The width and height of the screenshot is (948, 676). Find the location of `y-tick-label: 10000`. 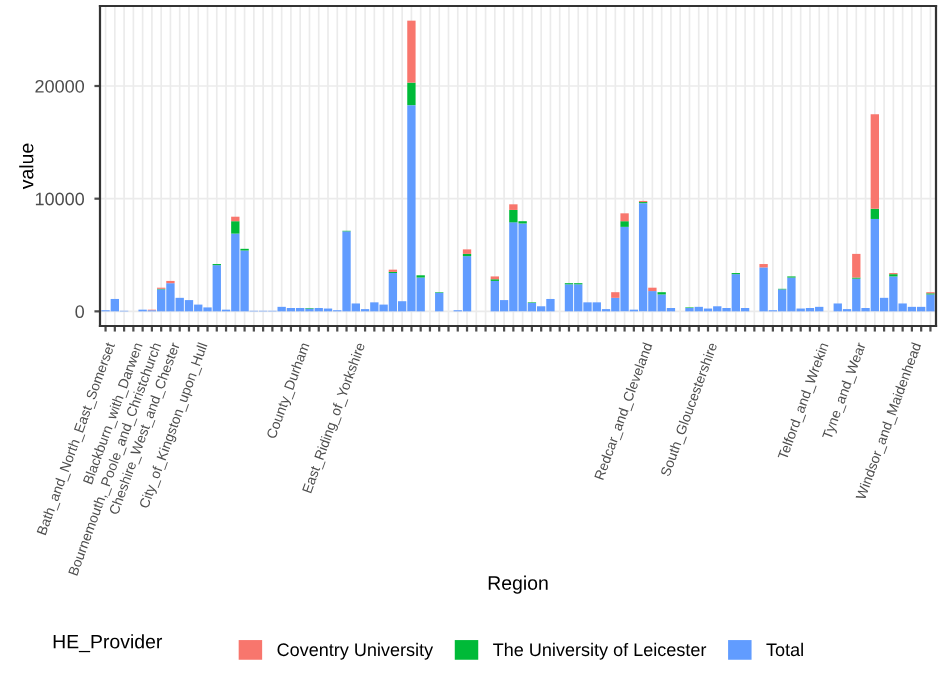

y-tick-label: 10000 is located at coordinates (60, 199).